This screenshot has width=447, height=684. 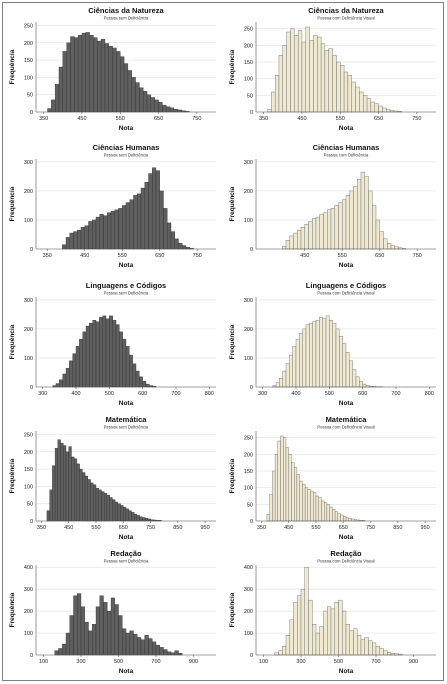 I want to click on chart-title: Ciências da Natureza, so click(x=346, y=10).